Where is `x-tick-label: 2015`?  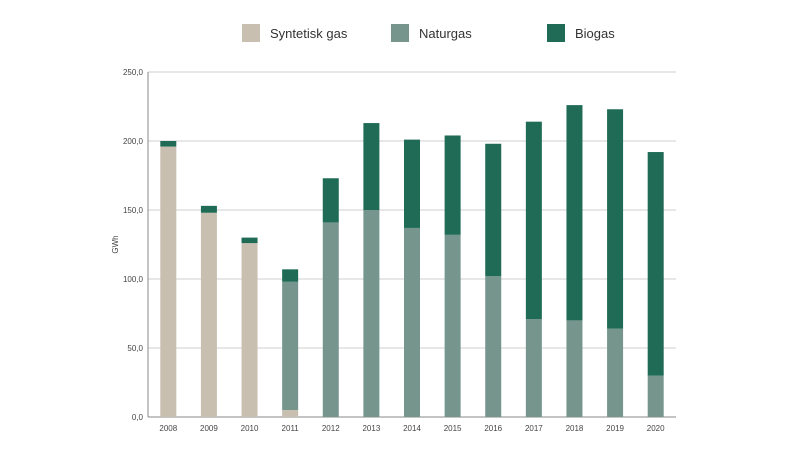 x-tick-label: 2015 is located at coordinates (453, 428).